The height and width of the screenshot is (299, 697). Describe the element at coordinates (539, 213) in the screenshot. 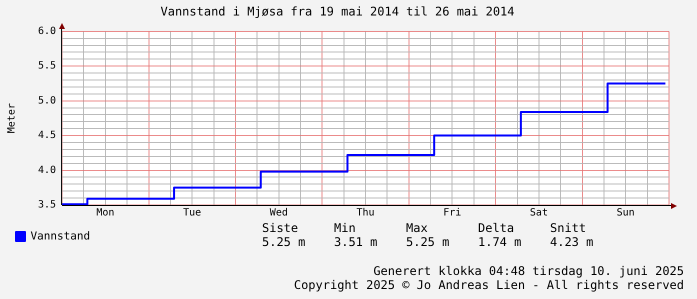

I see `x-tick-label: Sat` at that location.